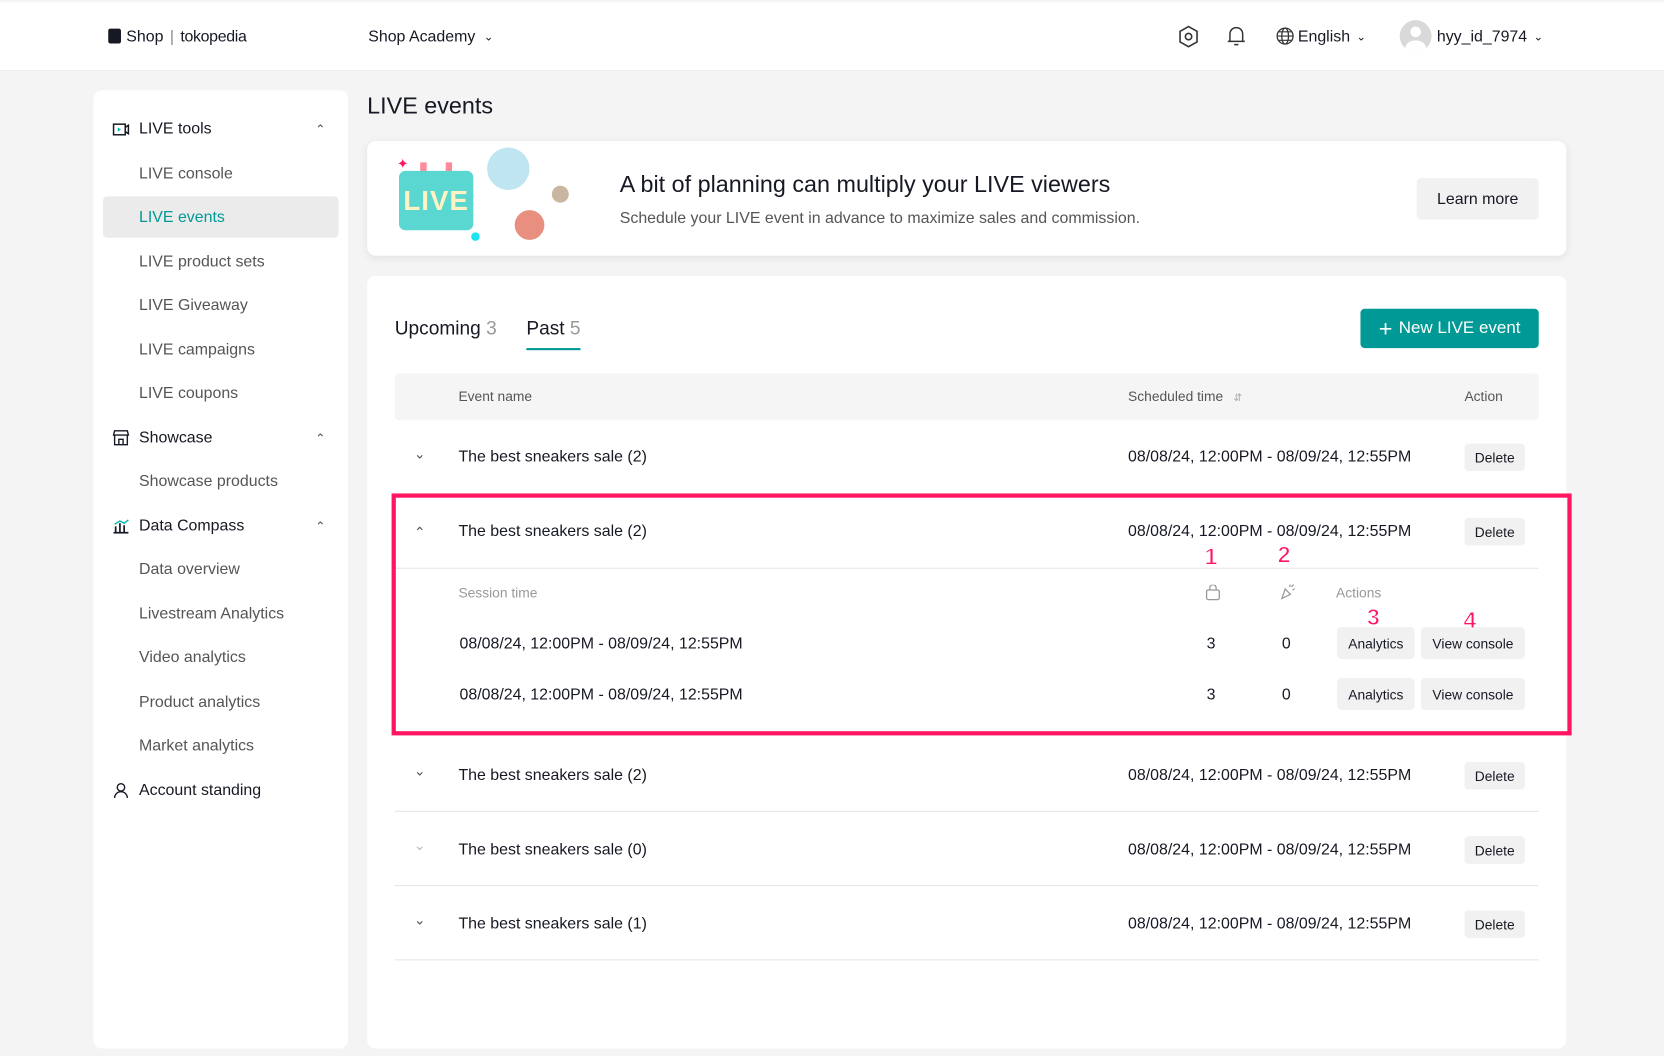 The height and width of the screenshot is (1056, 1664). I want to click on sidebar-group-account-standing: Account standing, so click(221, 789).